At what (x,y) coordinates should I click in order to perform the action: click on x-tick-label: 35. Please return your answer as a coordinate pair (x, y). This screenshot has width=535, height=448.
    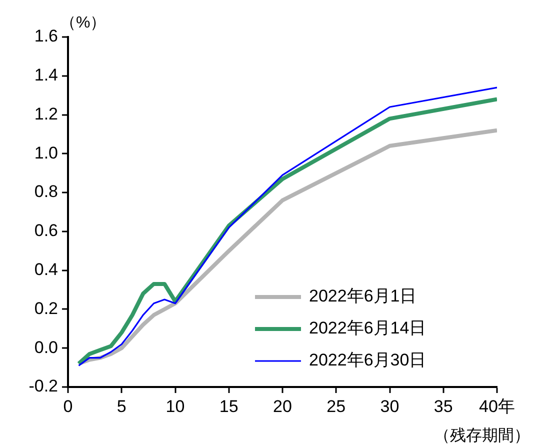
    Looking at the image, I should click on (443, 406).